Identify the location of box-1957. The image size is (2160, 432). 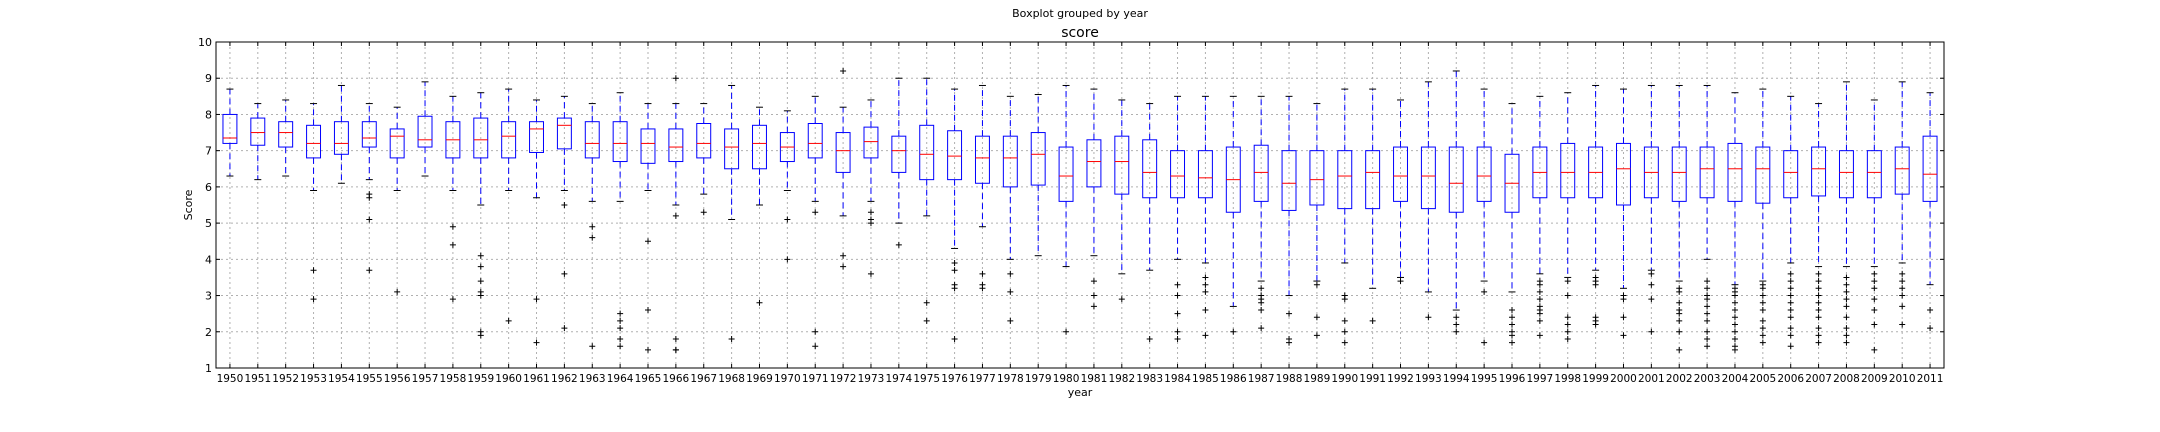
(425, 129).